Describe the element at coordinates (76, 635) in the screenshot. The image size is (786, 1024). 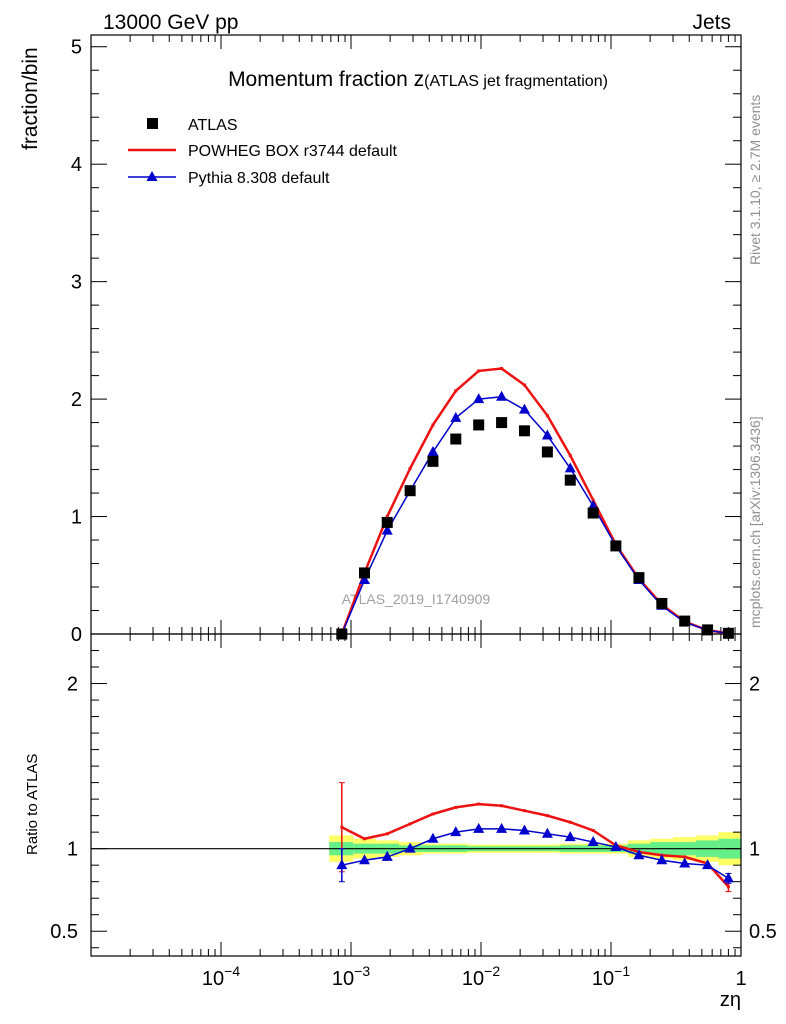
I see `y-tick-label: 0` at that location.